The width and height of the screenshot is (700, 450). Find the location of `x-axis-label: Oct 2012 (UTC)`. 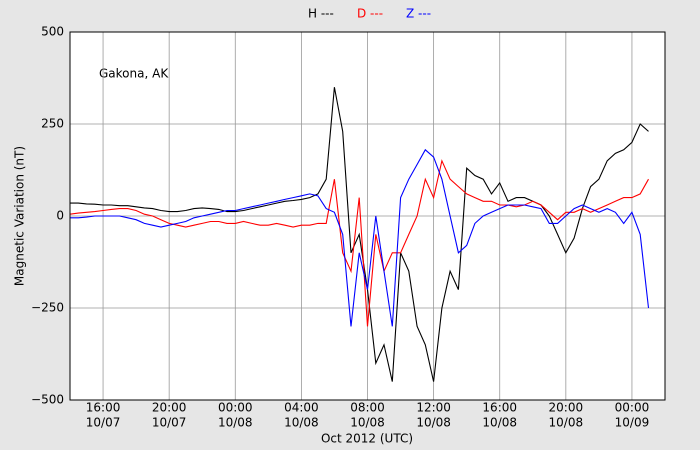

x-axis-label: Oct 2012 (UTC) is located at coordinates (367, 439).